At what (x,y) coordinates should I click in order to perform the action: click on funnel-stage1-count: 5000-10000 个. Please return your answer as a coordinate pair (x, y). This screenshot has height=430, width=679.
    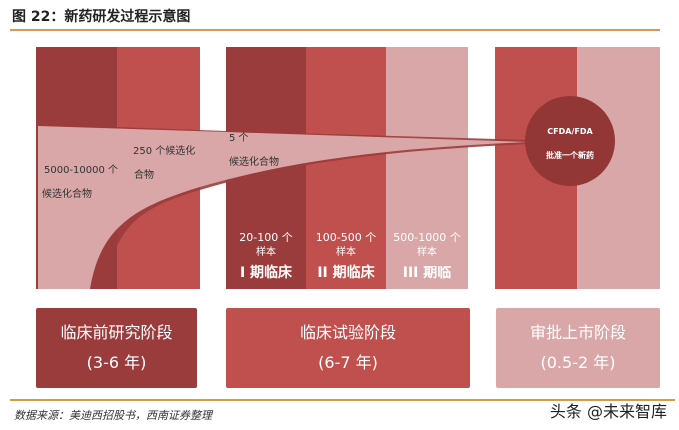
    Looking at the image, I should click on (81, 170).